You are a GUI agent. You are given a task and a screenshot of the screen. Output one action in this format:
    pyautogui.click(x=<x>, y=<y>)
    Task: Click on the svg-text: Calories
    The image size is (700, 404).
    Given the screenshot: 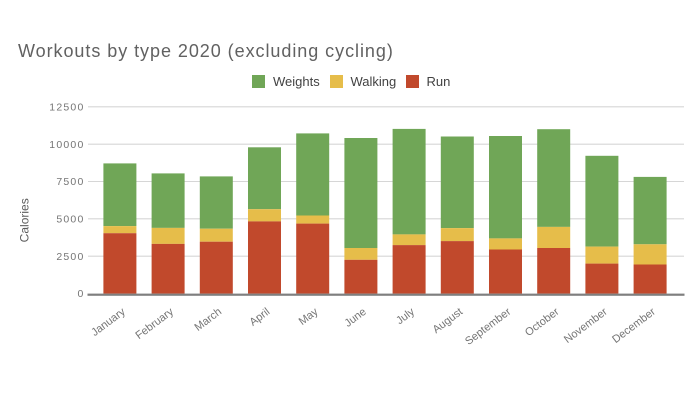 What is the action you would take?
    pyautogui.click(x=25, y=220)
    